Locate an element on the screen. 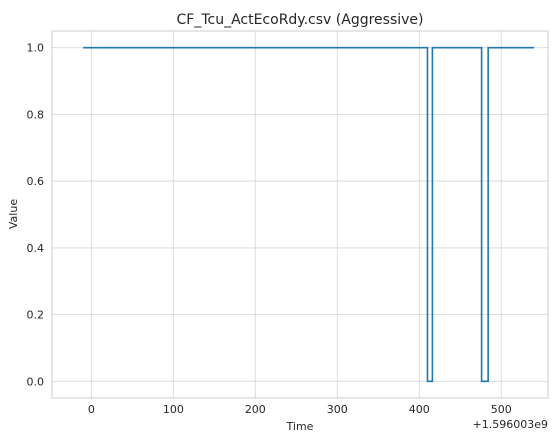 The image size is (557, 444). y-tick-label: 0.0 is located at coordinates (36, 381).